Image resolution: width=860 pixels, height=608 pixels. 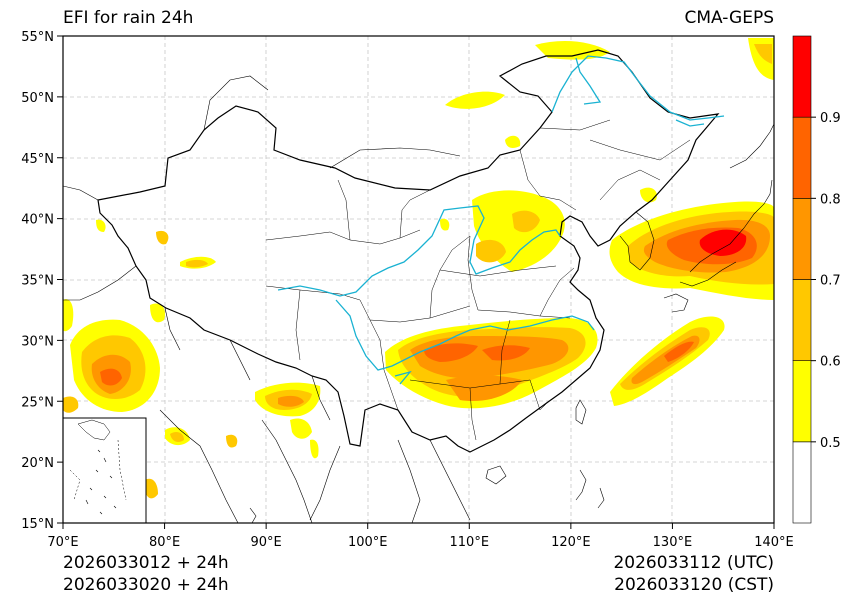 What do you see at coordinates (164, 542) in the screenshot?
I see `lon-tick-label: 80°E` at bounding box center [164, 542].